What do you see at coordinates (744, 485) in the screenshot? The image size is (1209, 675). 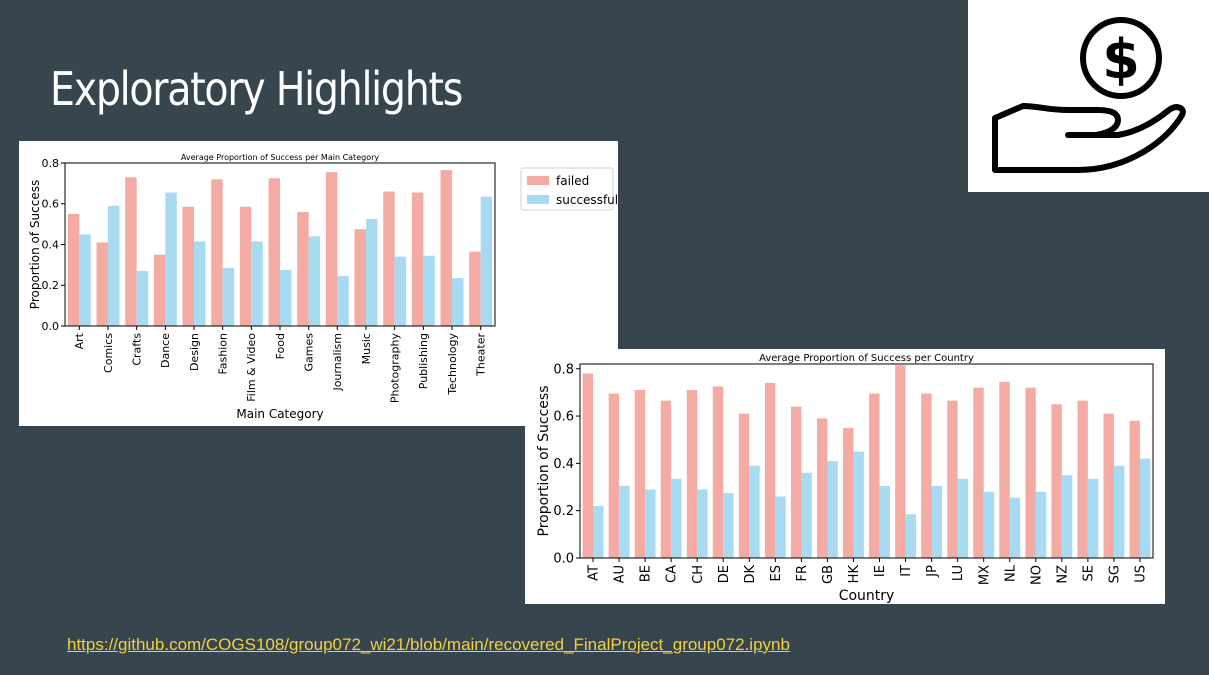 I see `chart-country-bar-failed-dk` at bounding box center [744, 485].